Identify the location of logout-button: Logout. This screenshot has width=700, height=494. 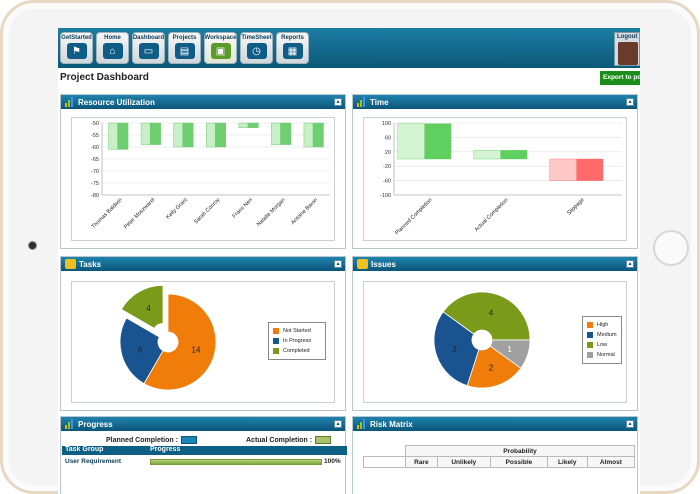
(627, 49).